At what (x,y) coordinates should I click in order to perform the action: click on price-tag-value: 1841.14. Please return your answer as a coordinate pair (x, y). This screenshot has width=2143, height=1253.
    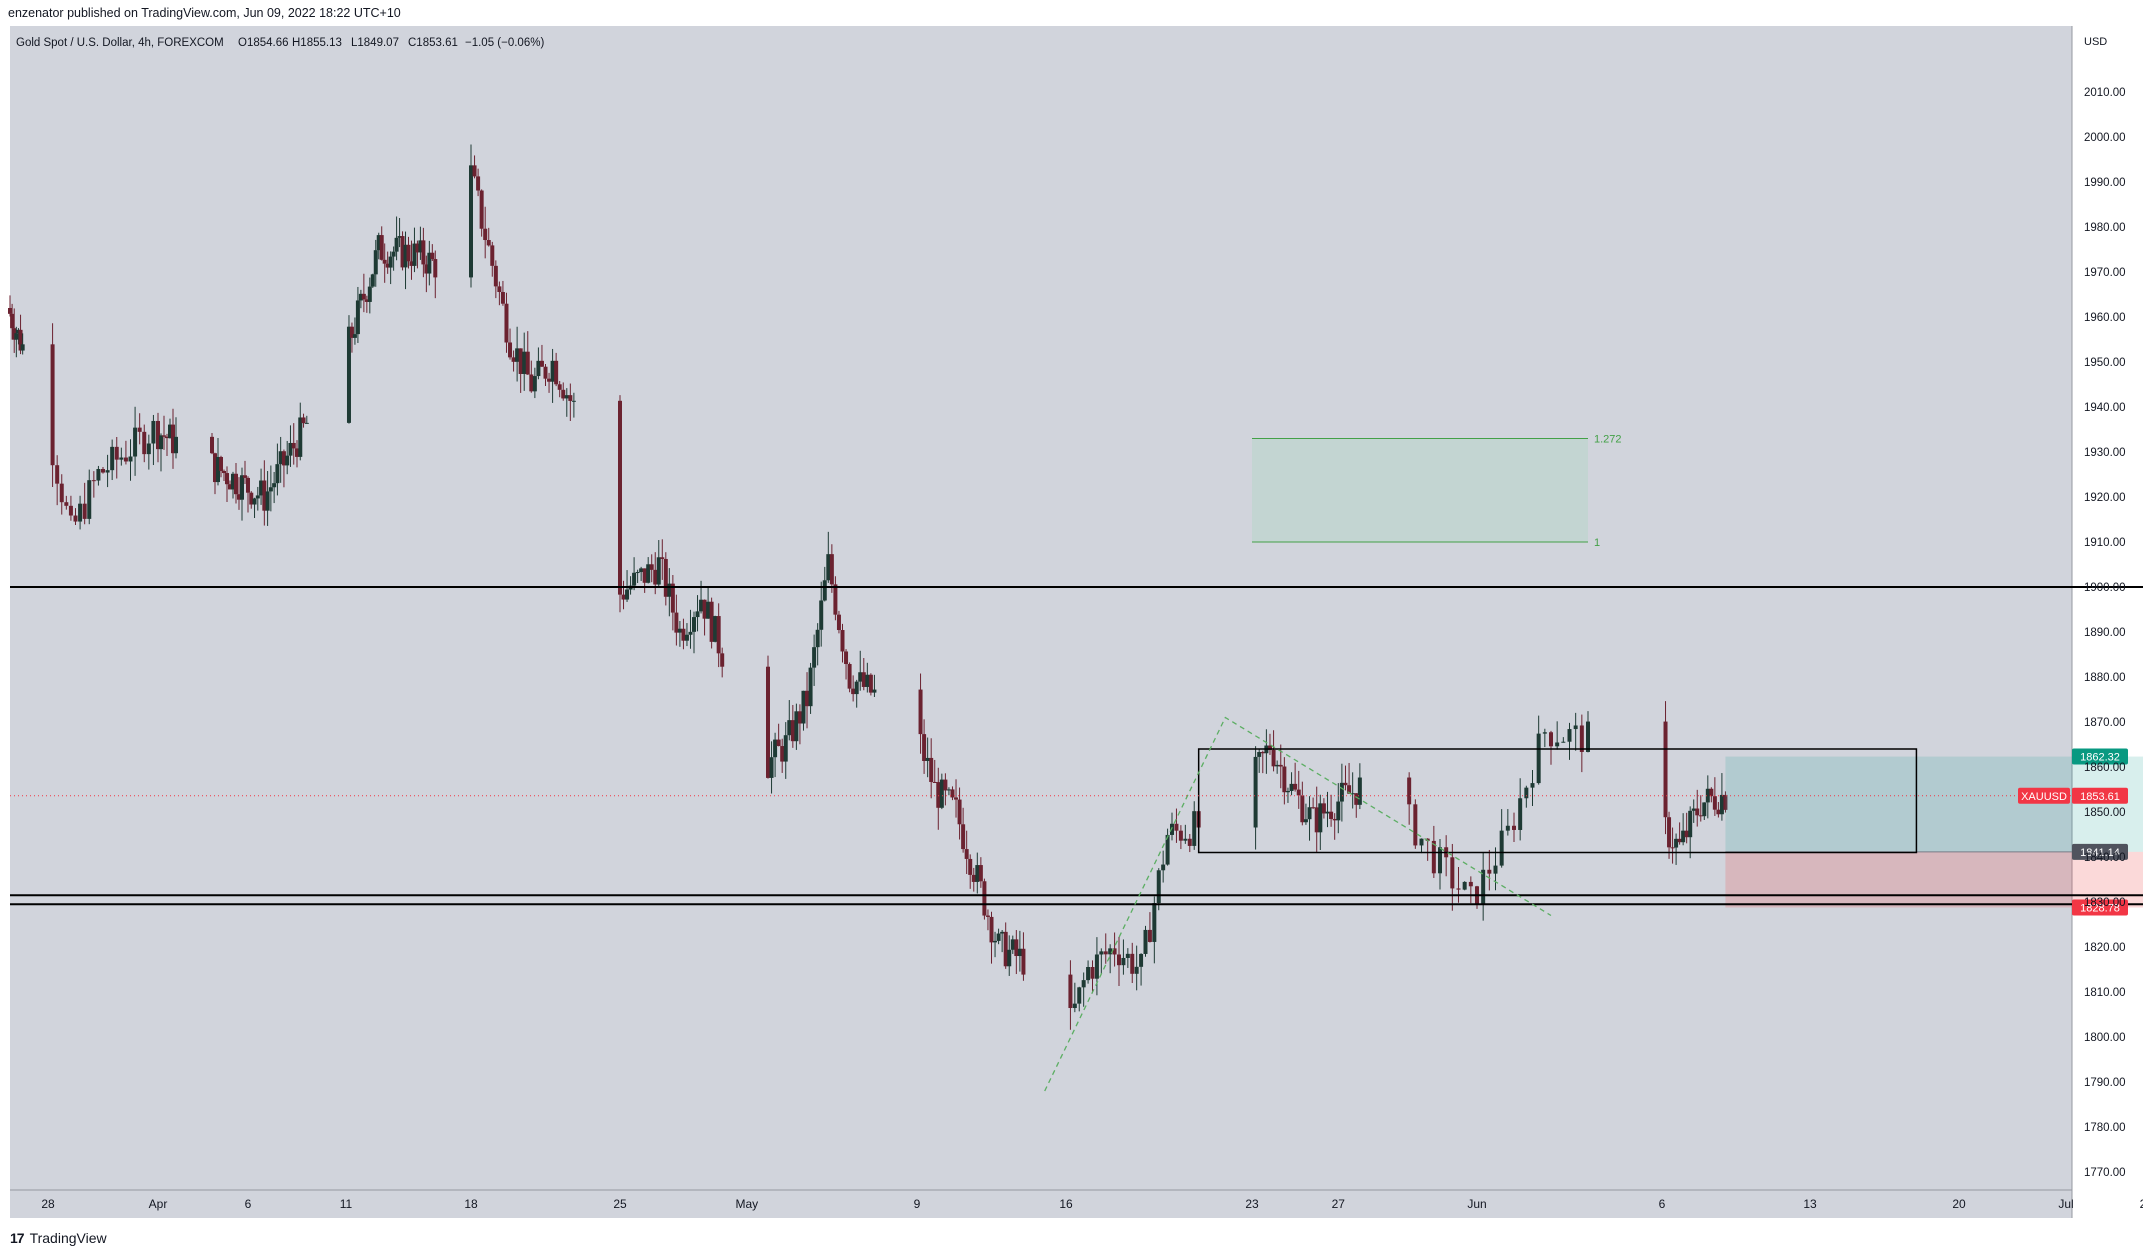
    Looking at the image, I should click on (2100, 853).